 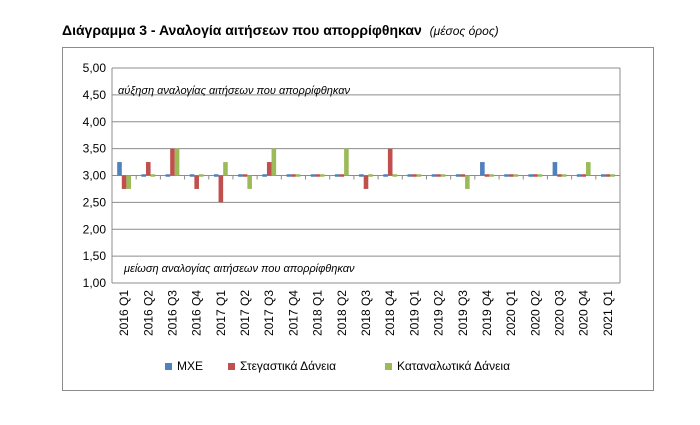 What do you see at coordinates (95, 202) in the screenshot?
I see `y-tick-label: 2,50` at bounding box center [95, 202].